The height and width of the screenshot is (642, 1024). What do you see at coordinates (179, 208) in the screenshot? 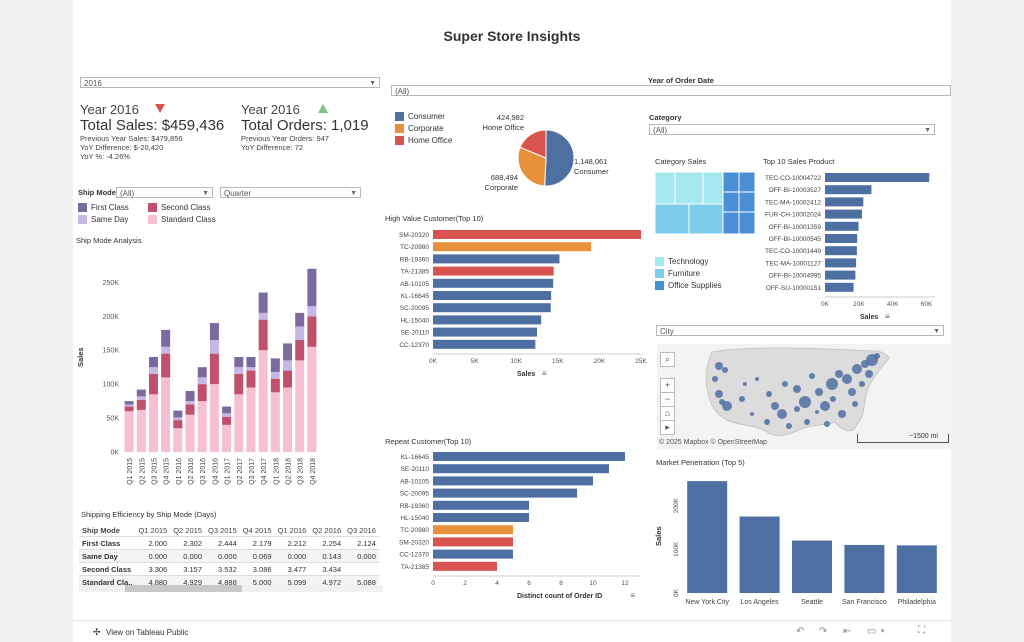
I see `legend-item: Second Class` at bounding box center [179, 208].